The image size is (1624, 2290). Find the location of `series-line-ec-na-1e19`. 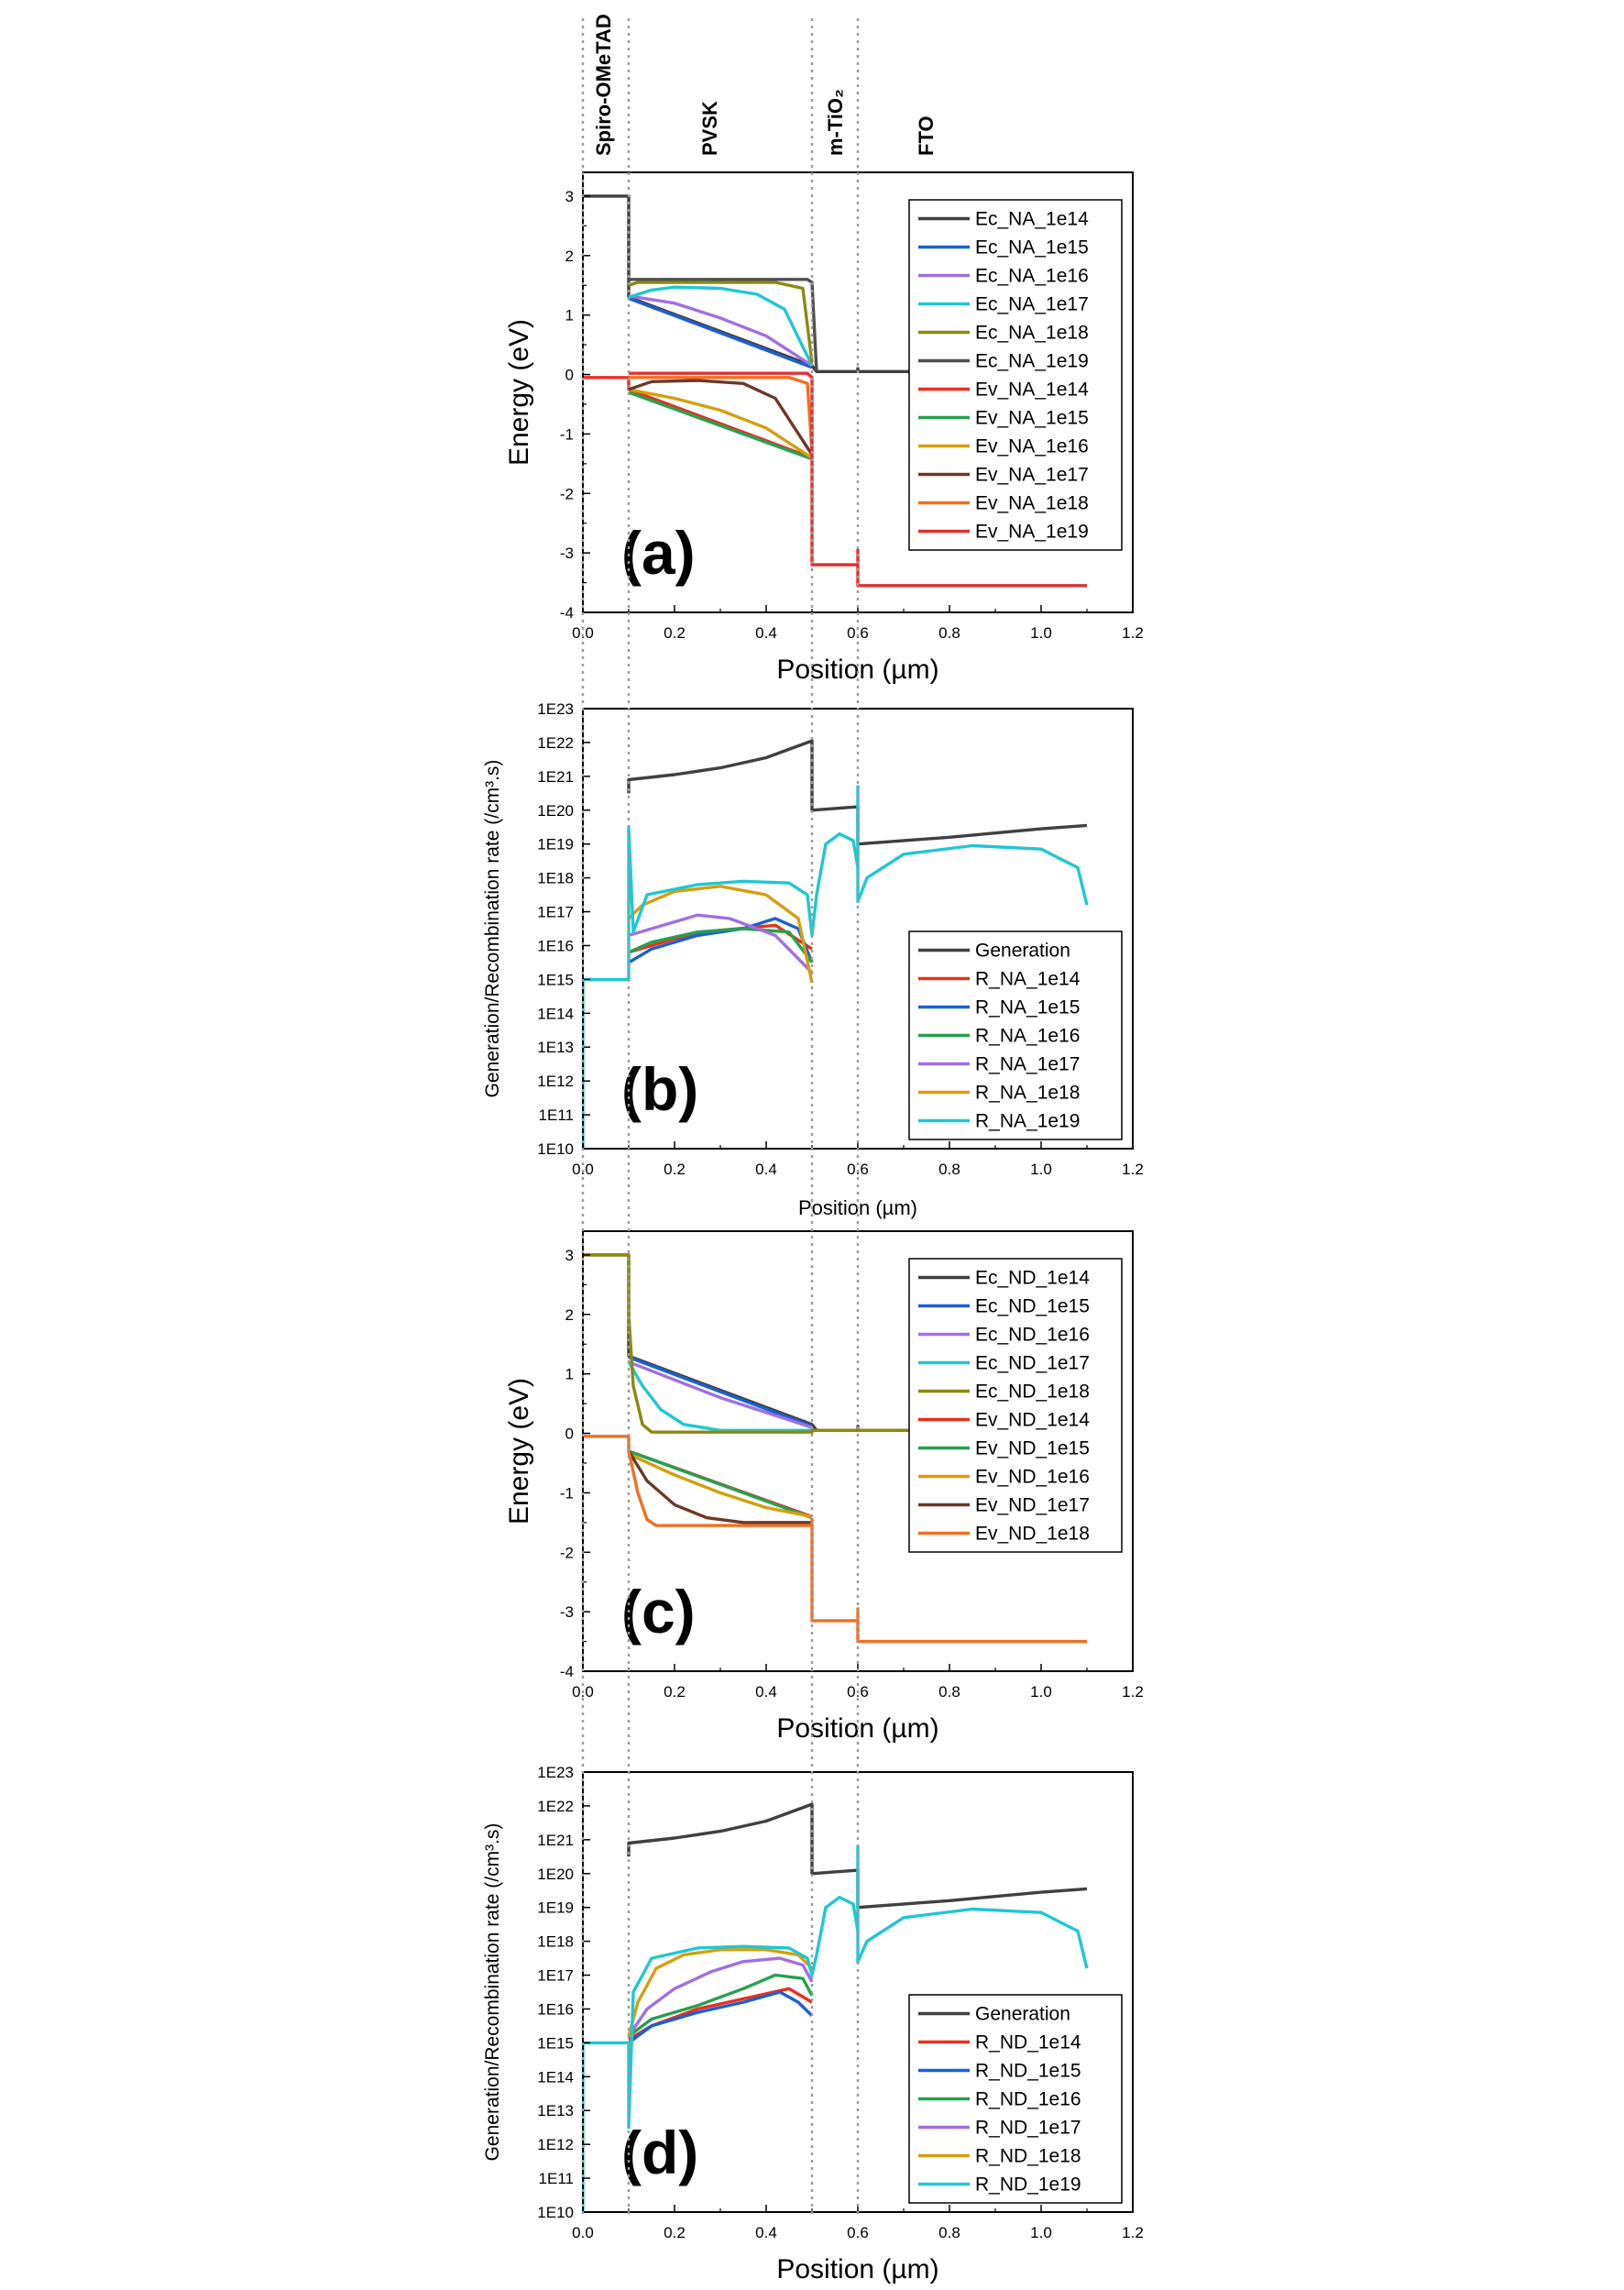

series-line-ec-na-1e19 is located at coordinates (723, 325).